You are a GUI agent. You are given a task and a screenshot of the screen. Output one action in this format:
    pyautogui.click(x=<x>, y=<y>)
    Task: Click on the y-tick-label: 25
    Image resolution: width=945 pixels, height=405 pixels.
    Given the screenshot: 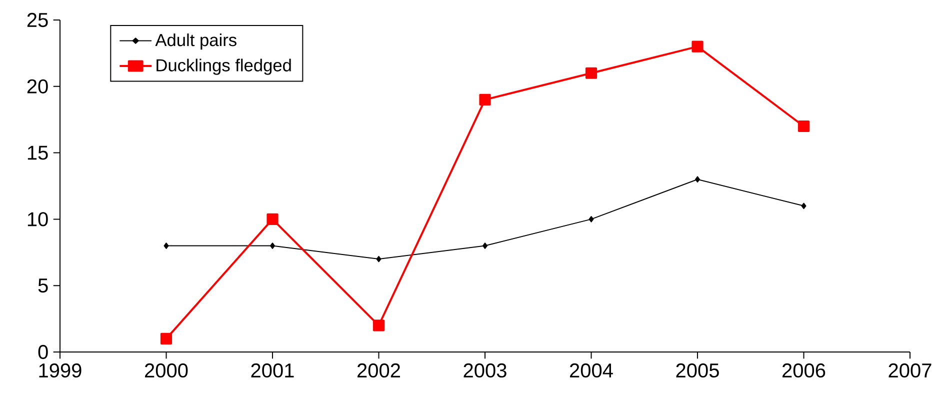 What is the action you would take?
    pyautogui.click(x=37, y=20)
    